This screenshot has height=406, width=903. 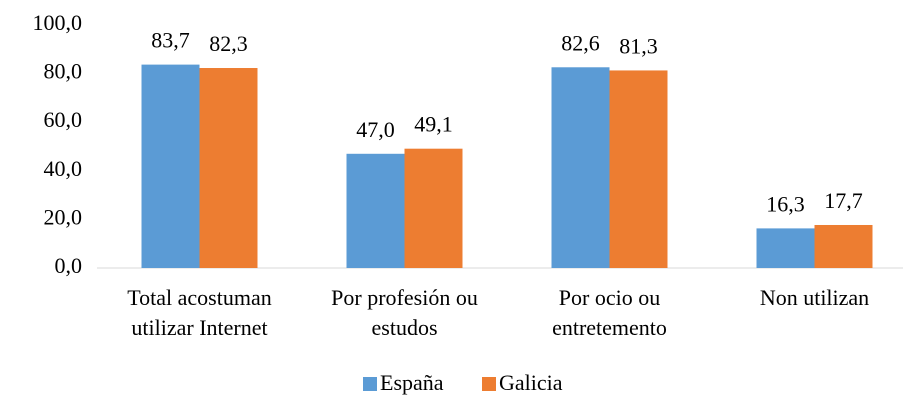 I want to click on data-label: 81,3, so click(x=638, y=45).